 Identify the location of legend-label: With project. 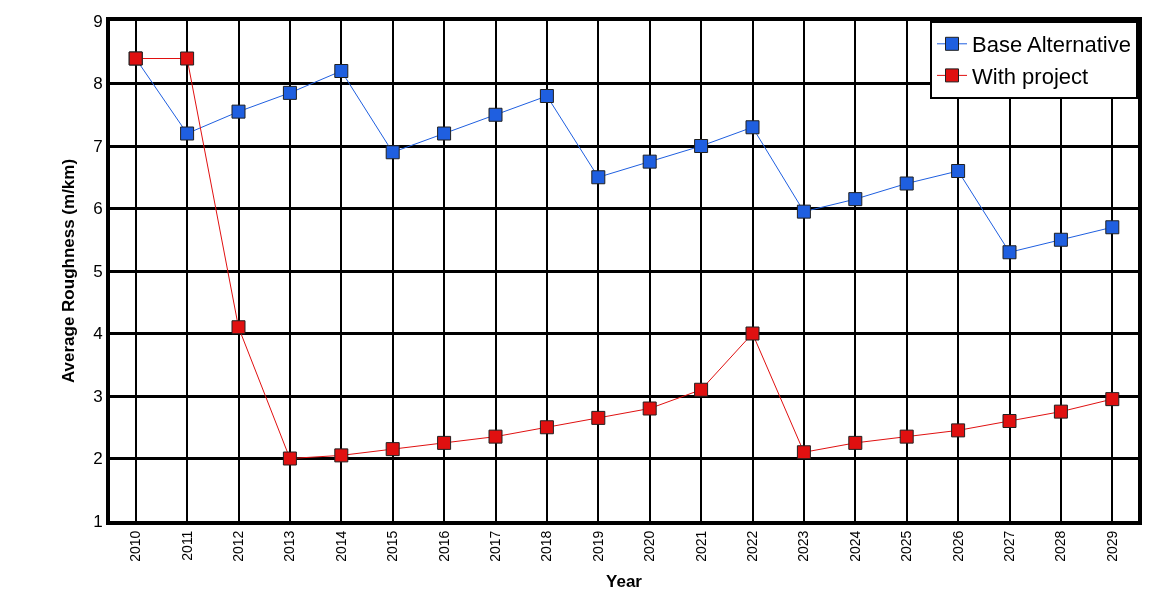
(1030, 76).